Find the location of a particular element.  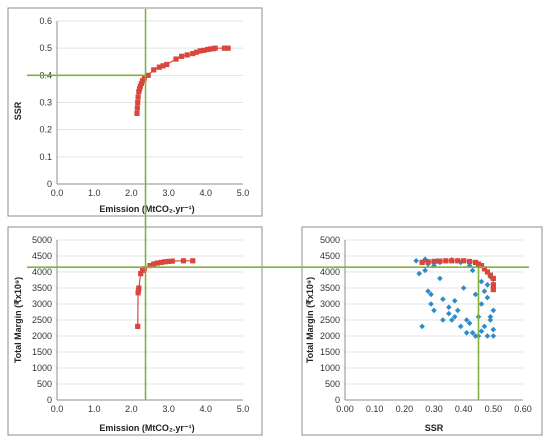

y-axis-label: SSR is located at coordinates (18, 110).